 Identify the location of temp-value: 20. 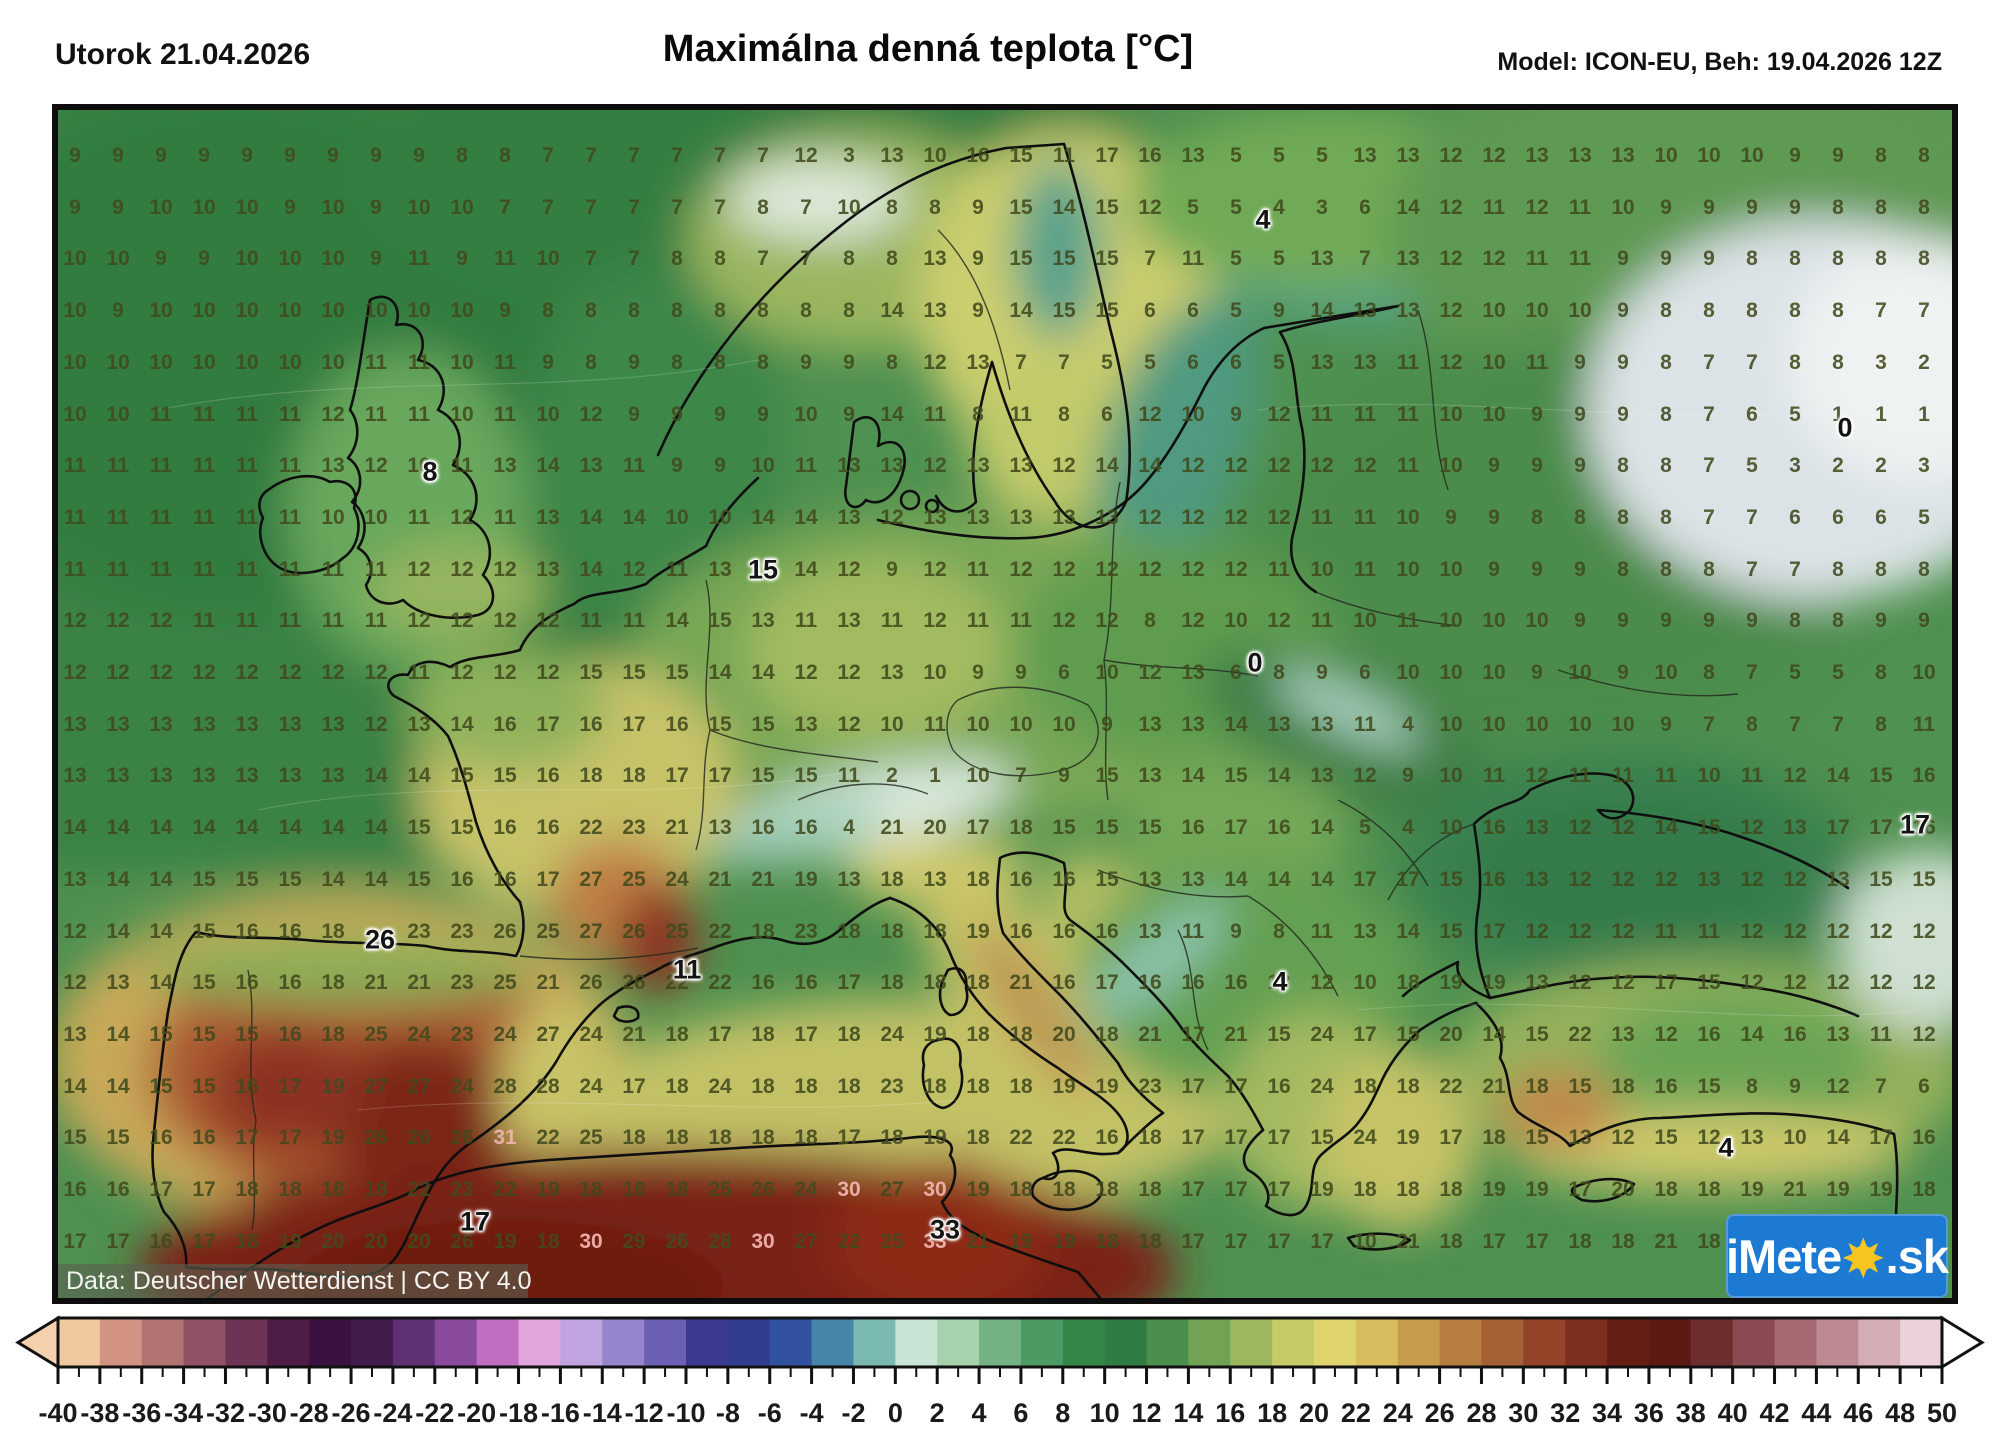
(935, 828).